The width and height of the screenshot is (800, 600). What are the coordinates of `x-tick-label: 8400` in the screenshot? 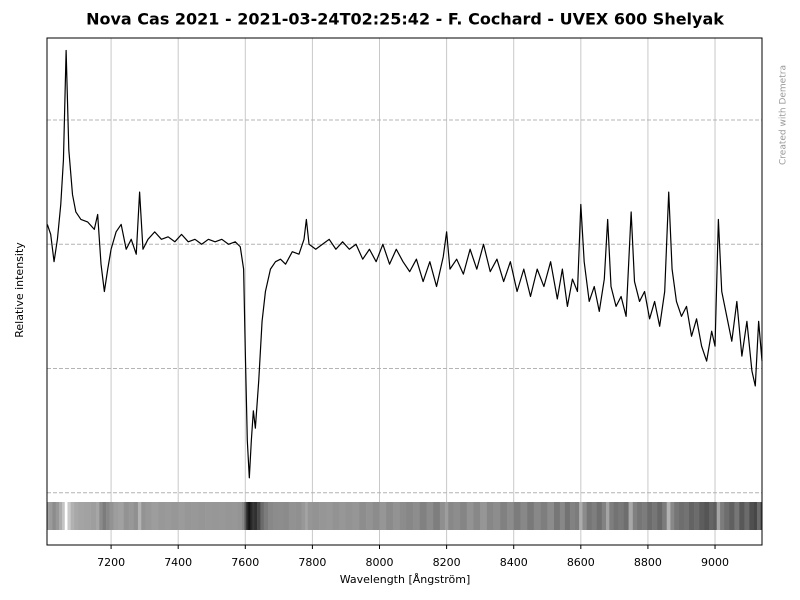 It's located at (514, 562).